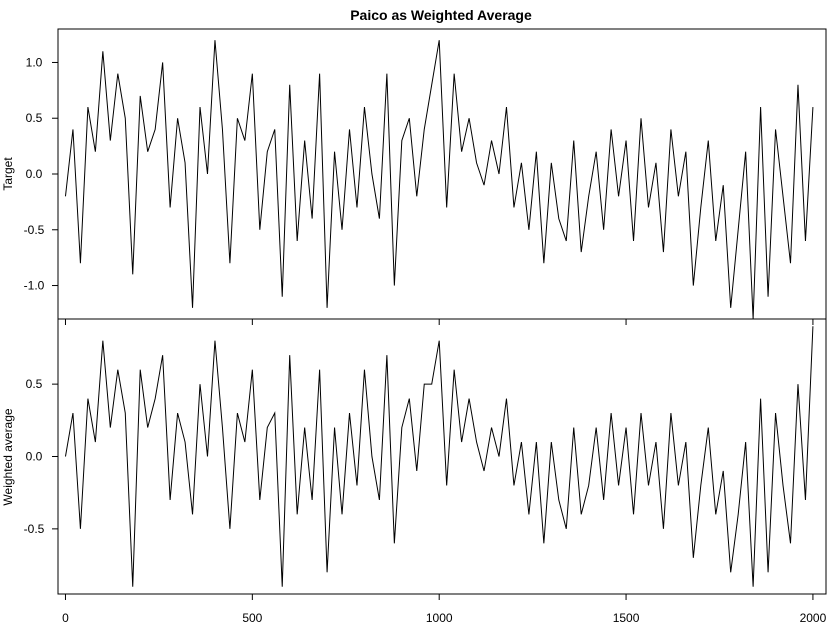 The image size is (840, 640). What do you see at coordinates (34, 118) in the screenshot?
I see `target-y-tick-label: 0.5` at bounding box center [34, 118].